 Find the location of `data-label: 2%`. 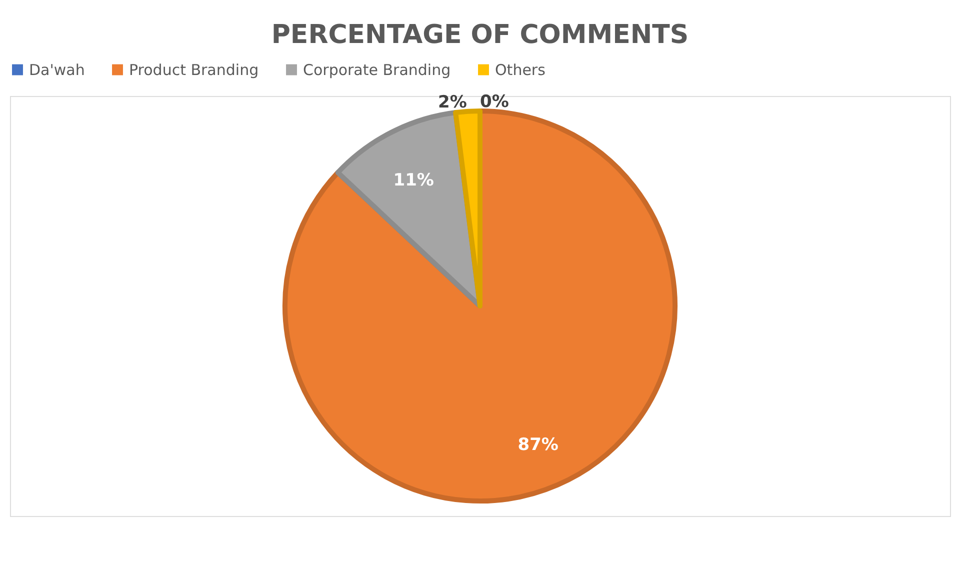

data-label: 2% is located at coordinates (452, 102).